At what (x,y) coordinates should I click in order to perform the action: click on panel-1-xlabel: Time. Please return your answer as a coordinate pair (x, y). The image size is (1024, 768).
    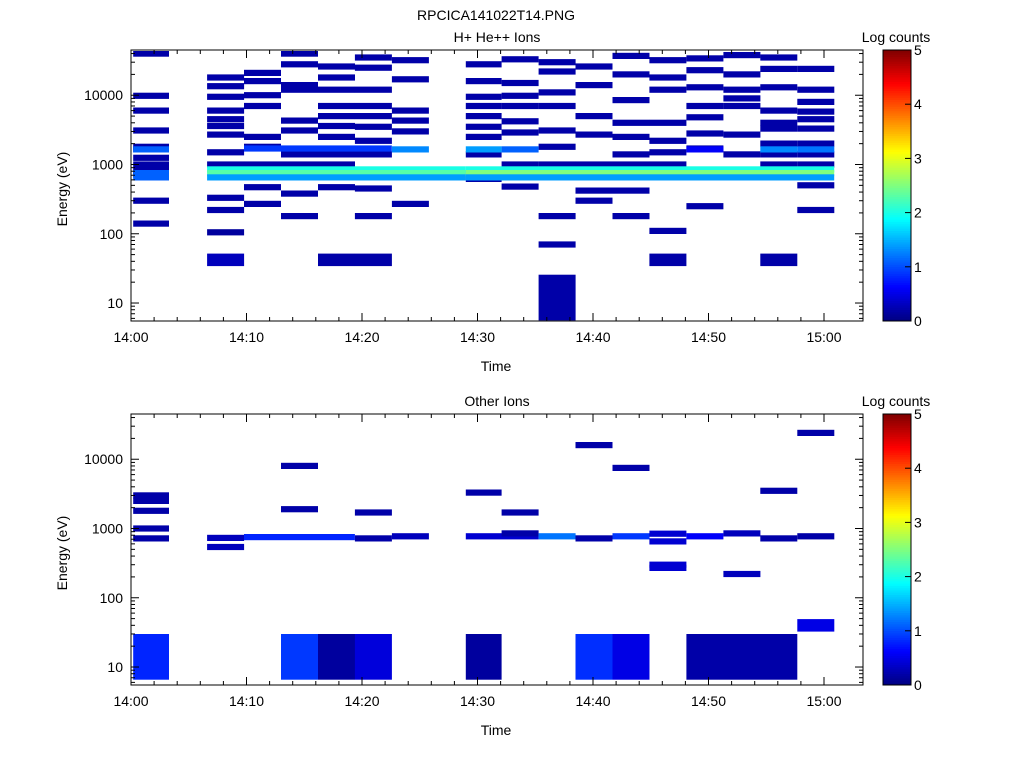
    Looking at the image, I should click on (496, 366).